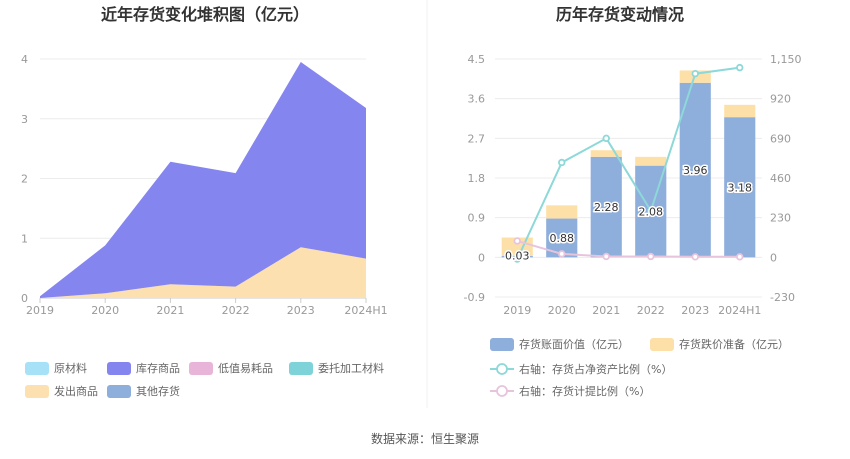 The height and width of the screenshot is (459, 850). Describe the element at coordinates (365, 310) in the screenshot. I see `left-x-tick-label: 2024H1` at that location.